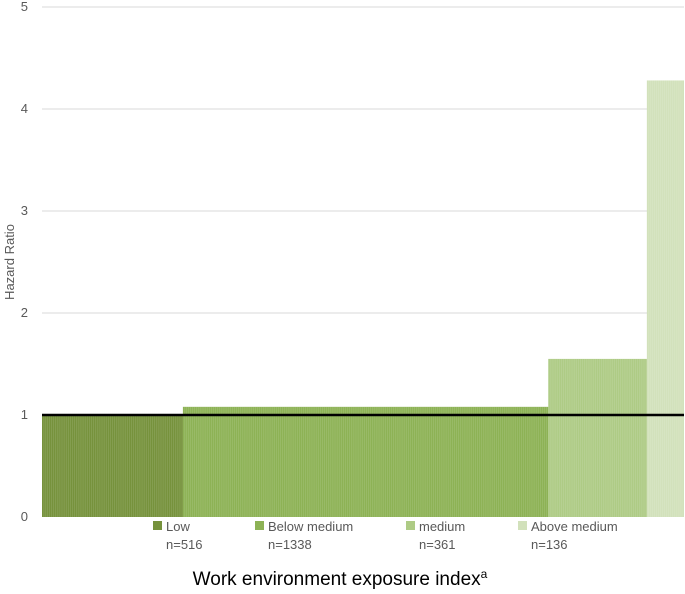 The height and width of the screenshot is (594, 685). I want to click on legend-n-label: n=361, so click(437, 544).